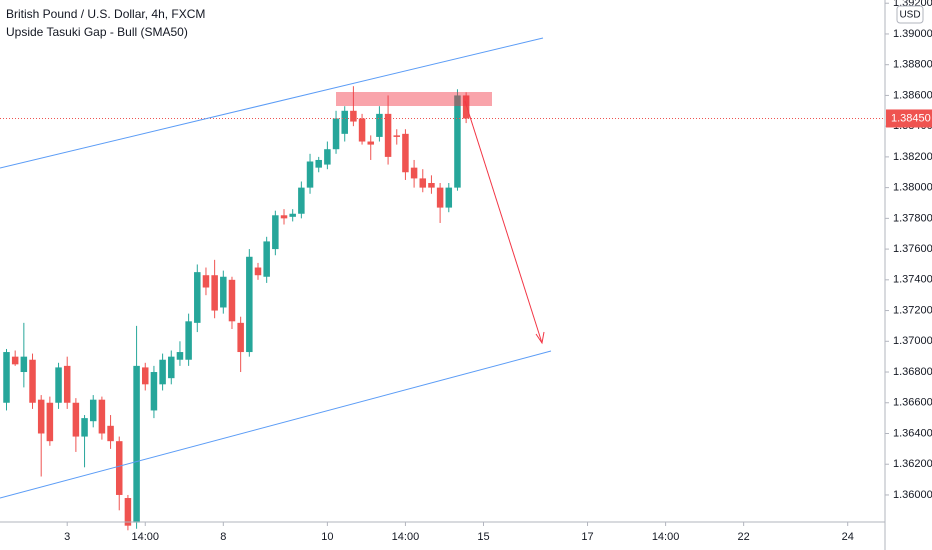 Image resolution: width=932 pixels, height=550 pixels. I want to click on last-price-label: 1.38450, so click(911, 118).